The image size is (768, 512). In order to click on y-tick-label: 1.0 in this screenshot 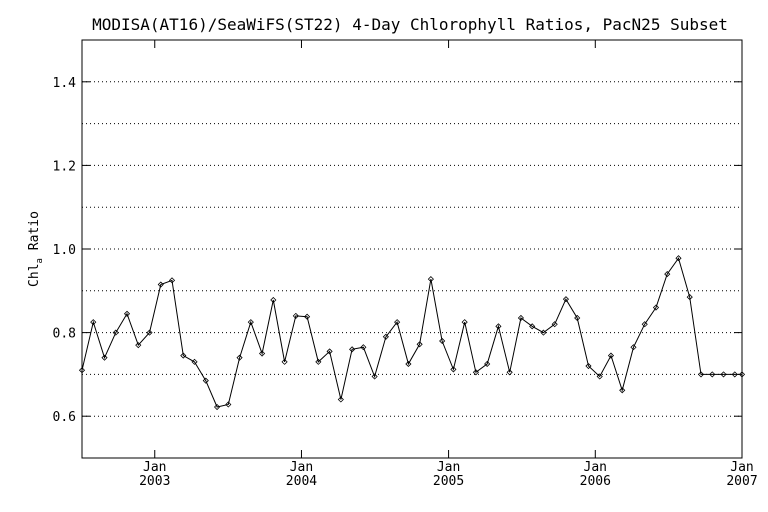, I will do `click(64, 250)`.